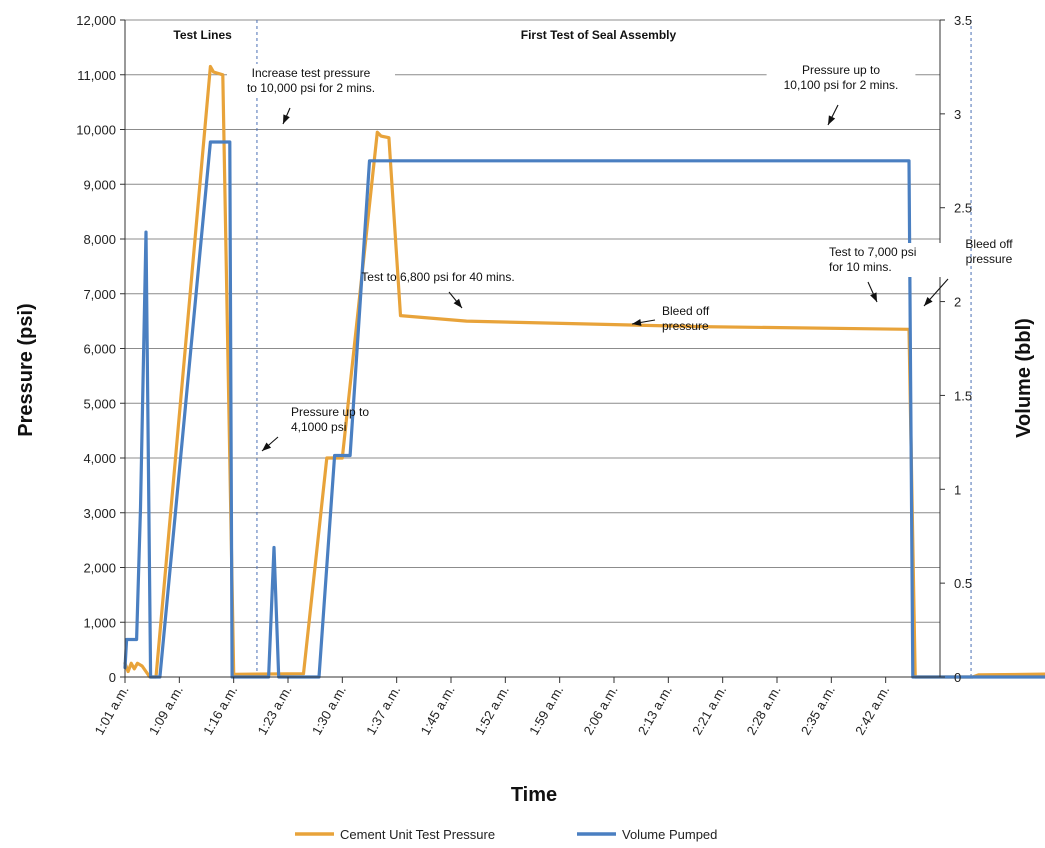 This screenshot has height=848, width=1045. I want to click on annotation-text: Increase test pressure, so click(311, 73).